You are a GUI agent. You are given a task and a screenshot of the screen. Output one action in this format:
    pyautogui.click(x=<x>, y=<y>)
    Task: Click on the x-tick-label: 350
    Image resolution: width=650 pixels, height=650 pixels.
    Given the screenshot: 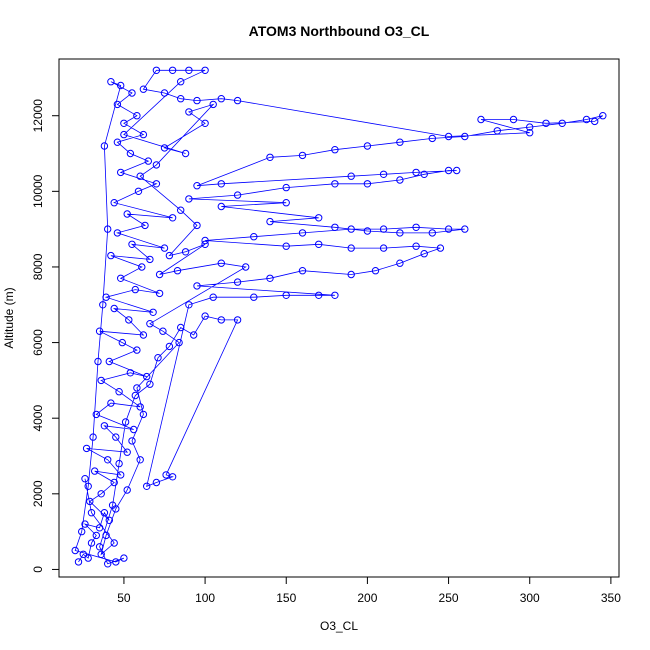 What is the action you would take?
    pyautogui.click(x=611, y=598)
    